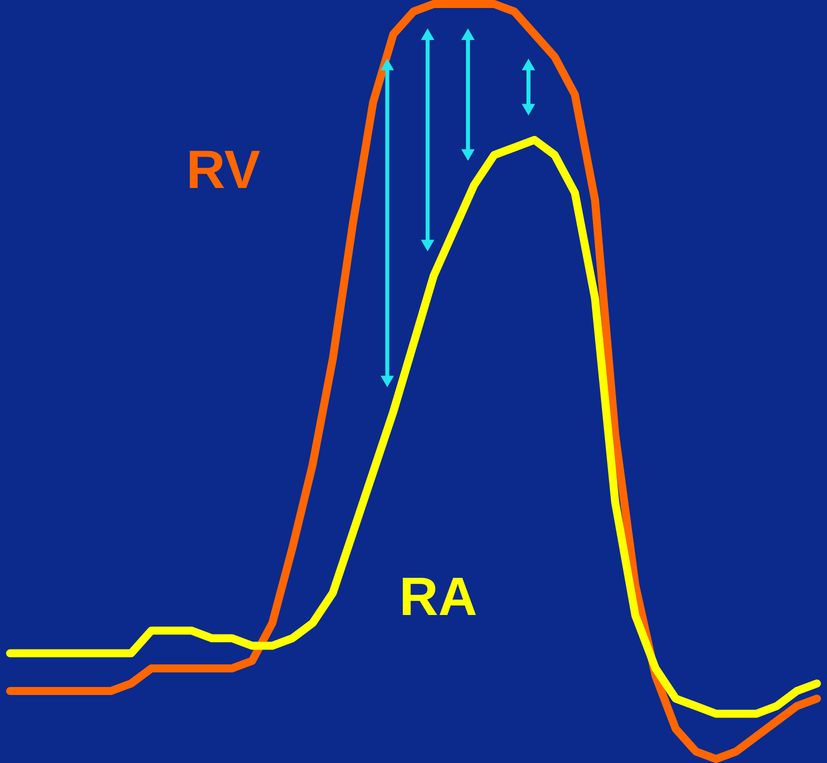 The width and height of the screenshot is (827, 763). Describe the element at coordinates (438, 597) in the screenshot. I see `series-label: RA` at that location.